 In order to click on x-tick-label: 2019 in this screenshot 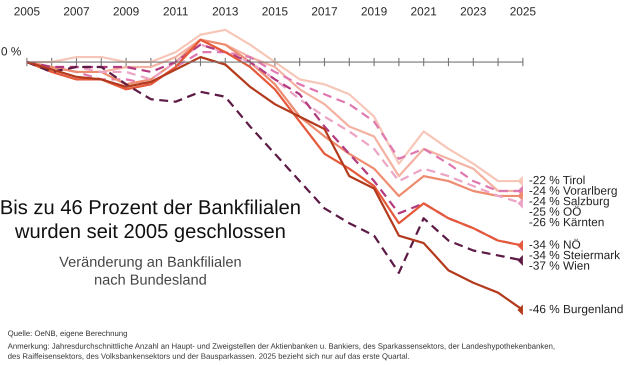, I will do `click(374, 11)`.